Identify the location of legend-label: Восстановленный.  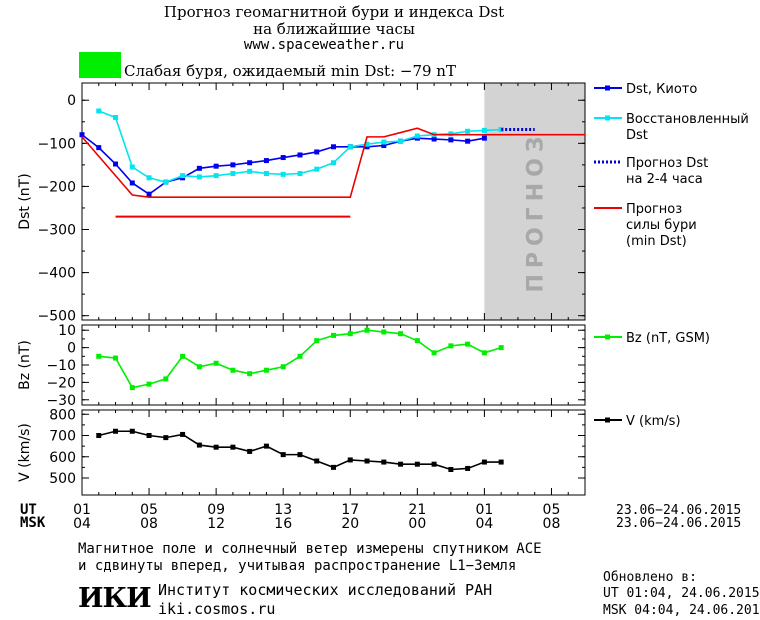
(687, 119).